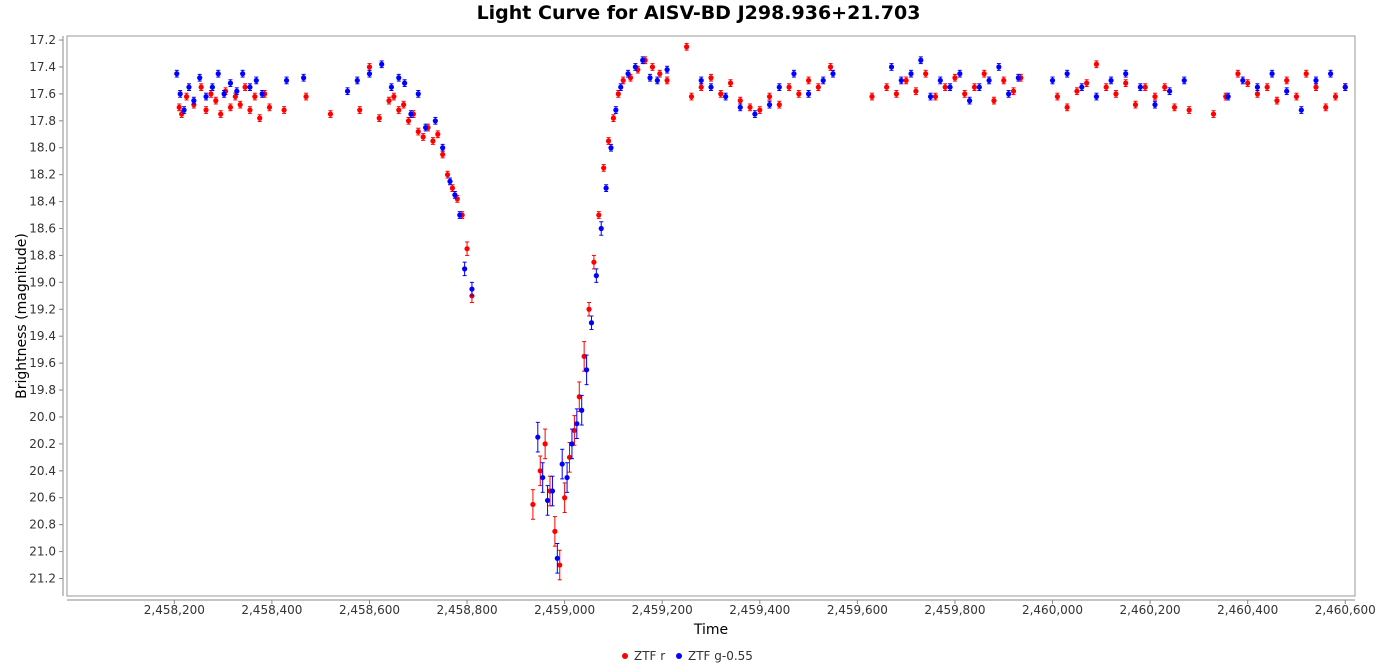 This screenshot has height=667, width=1397. I want to click on y-tick-label: 20.2, so click(42, 444).